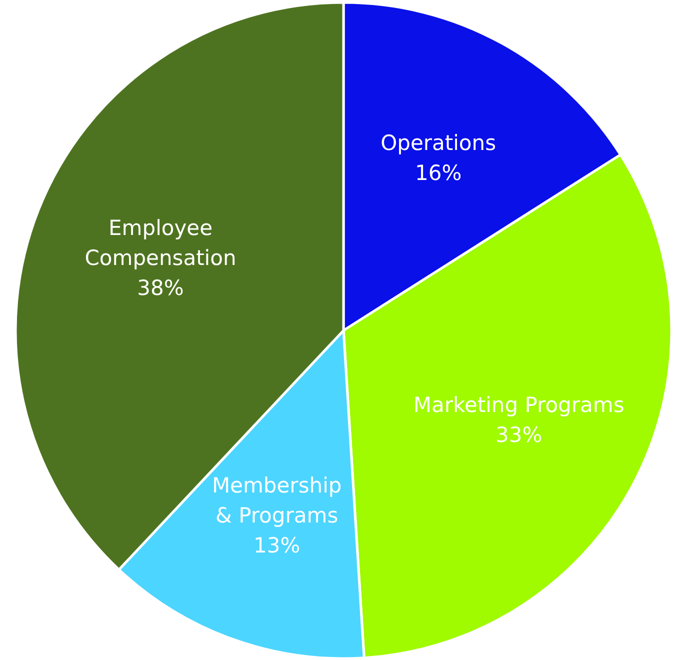 This screenshot has width=678, height=660. Describe the element at coordinates (160, 288) in the screenshot. I see `data-label: 38%` at that location.